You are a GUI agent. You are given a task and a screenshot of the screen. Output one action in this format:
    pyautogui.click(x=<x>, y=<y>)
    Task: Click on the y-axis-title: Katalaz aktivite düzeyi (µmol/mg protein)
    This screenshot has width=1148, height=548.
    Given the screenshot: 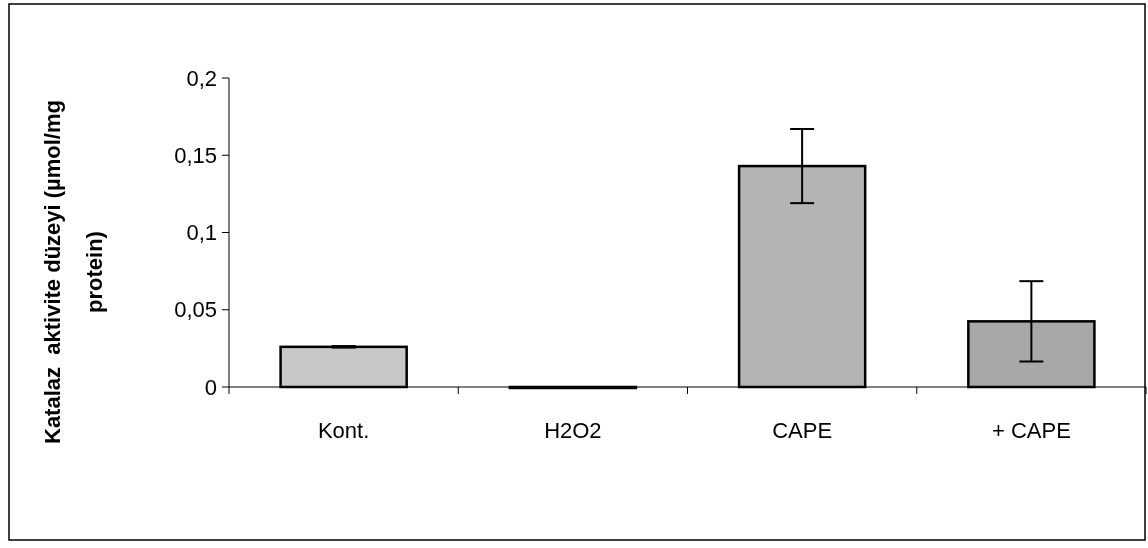 What is the action you would take?
    pyautogui.click(x=73, y=272)
    